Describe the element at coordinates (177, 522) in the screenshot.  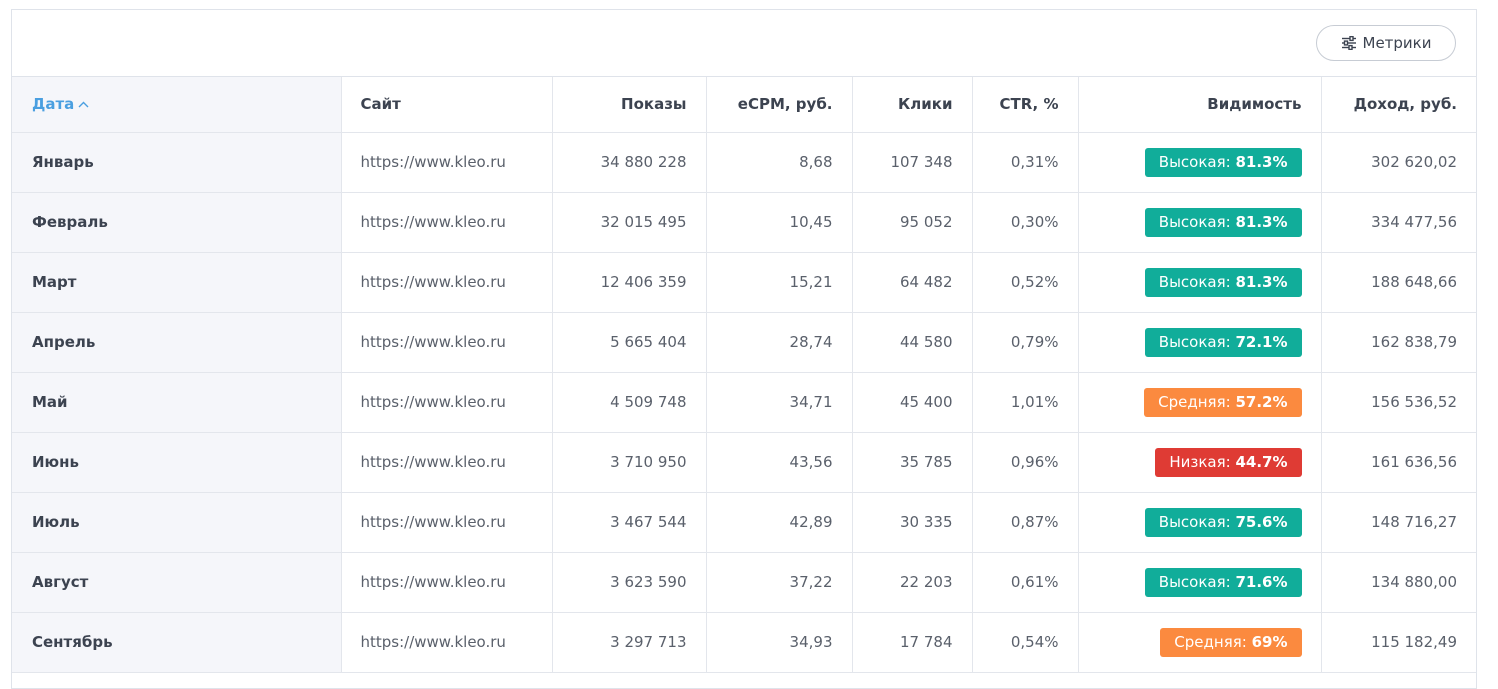
I see `cell-date: Июль` at that location.